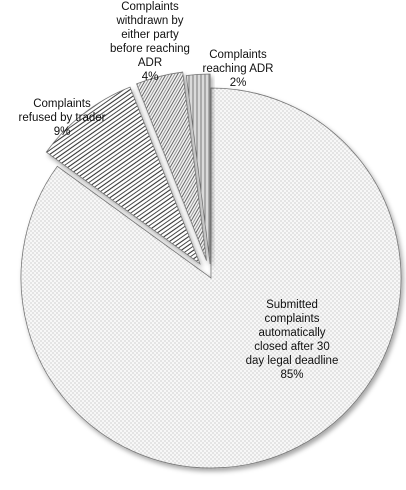 The height and width of the screenshot is (490, 406). I want to click on slice-value: 2%, so click(238, 83).